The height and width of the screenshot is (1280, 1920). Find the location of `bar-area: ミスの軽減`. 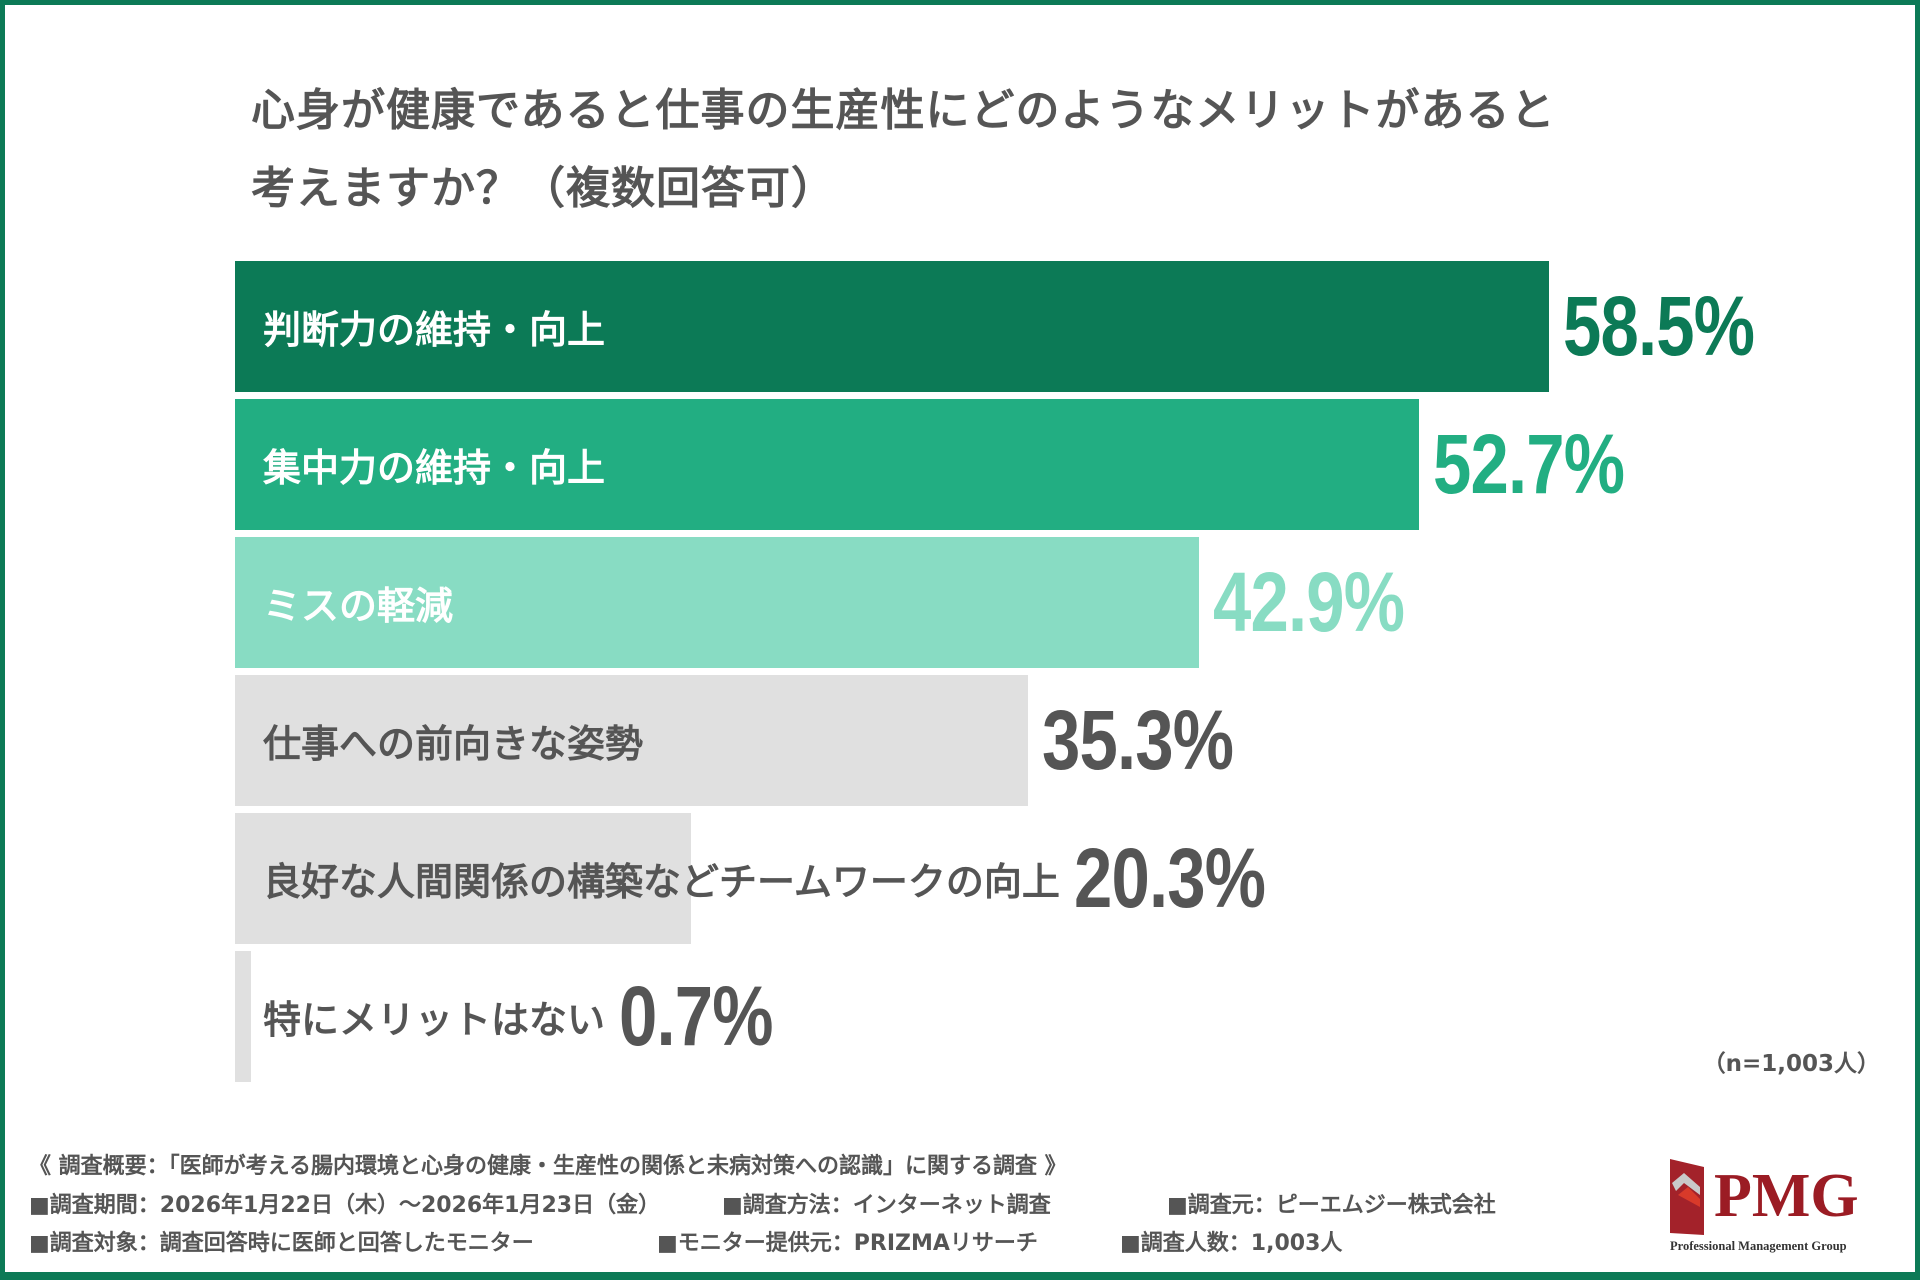

bar-area: ミスの軽減 is located at coordinates (724, 602).